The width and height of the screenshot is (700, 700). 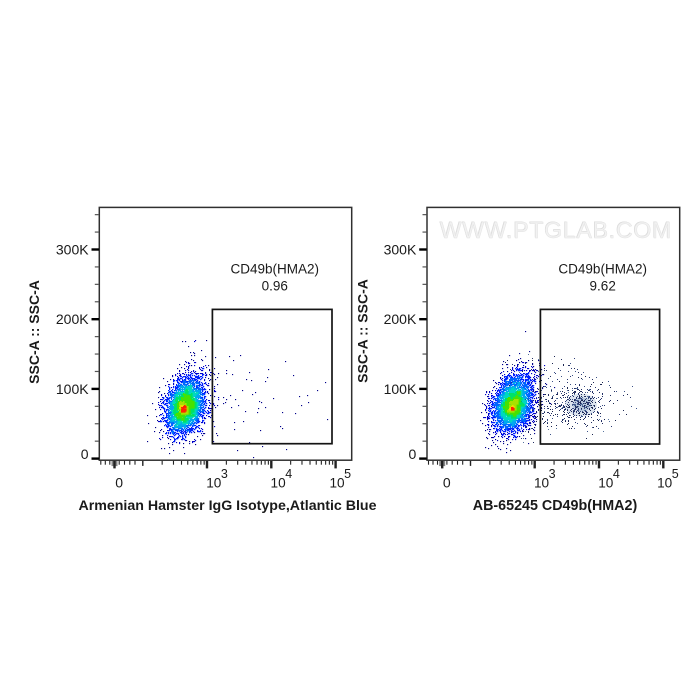 I want to click on svg-text: AB-65245 CD49b(HMA2), so click(x=555, y=506).